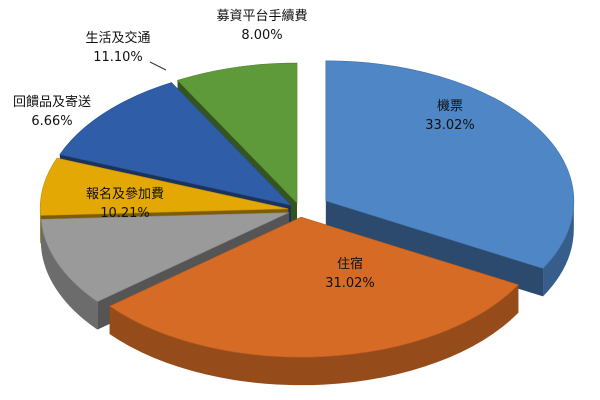  I want to click on slice-name-label-0: 機票, so click(450, 106).